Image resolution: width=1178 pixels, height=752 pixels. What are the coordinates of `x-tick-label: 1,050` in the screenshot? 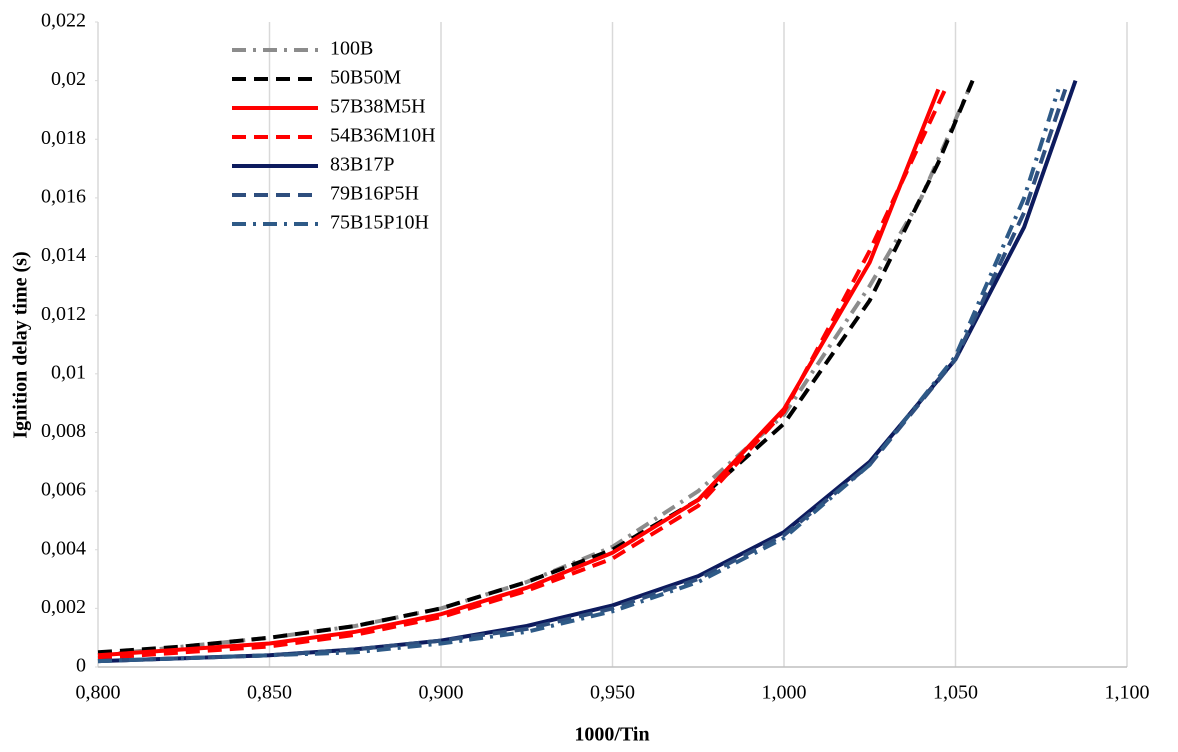 It's located at (955, 693).